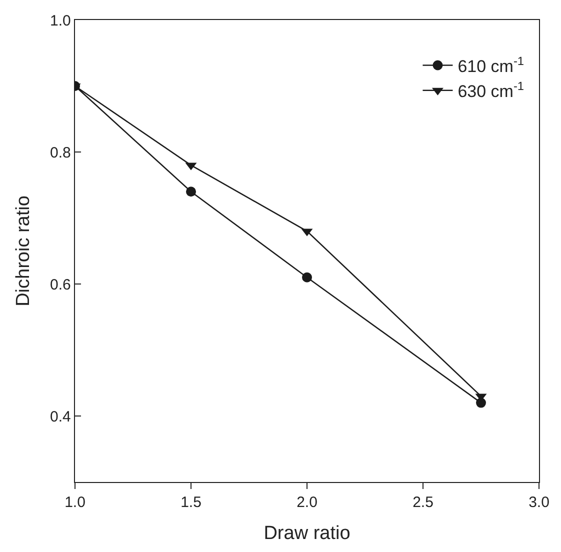 This screenshot has width=561, height=552. Describe the element at coordinates (60, 21) in the screenshot. I see `y-tick-label: 1.0` at that location.